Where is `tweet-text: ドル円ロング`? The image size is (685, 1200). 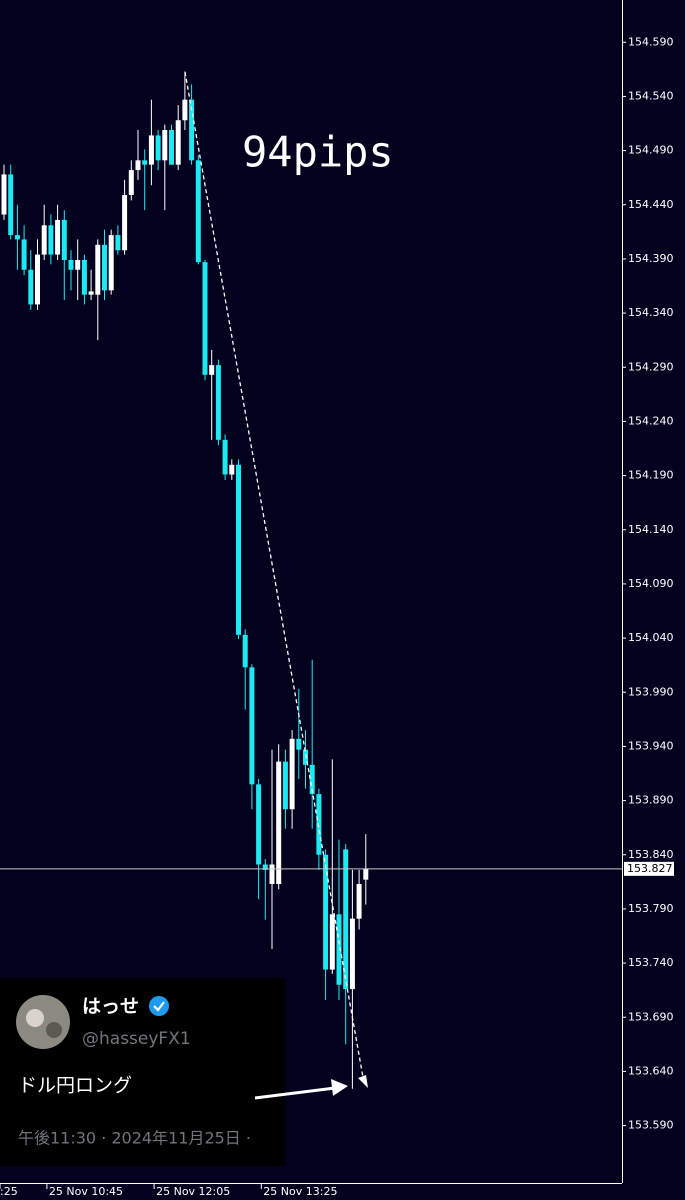
tweet-text: ドル円ロング is located at coordinates (75, 1086).